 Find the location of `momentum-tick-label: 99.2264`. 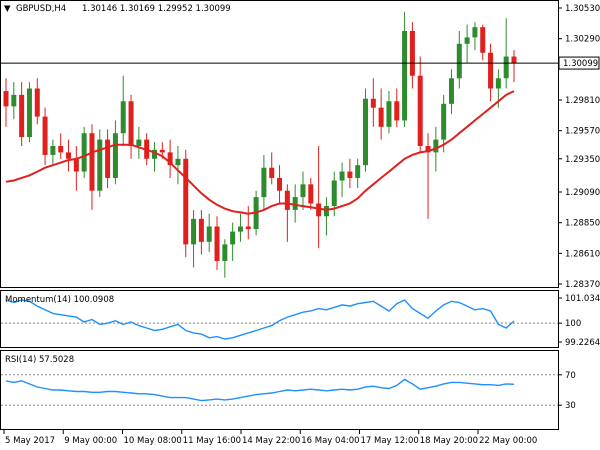

momentum-tick-label: 99.2264 is located at coordinates (582, 343).